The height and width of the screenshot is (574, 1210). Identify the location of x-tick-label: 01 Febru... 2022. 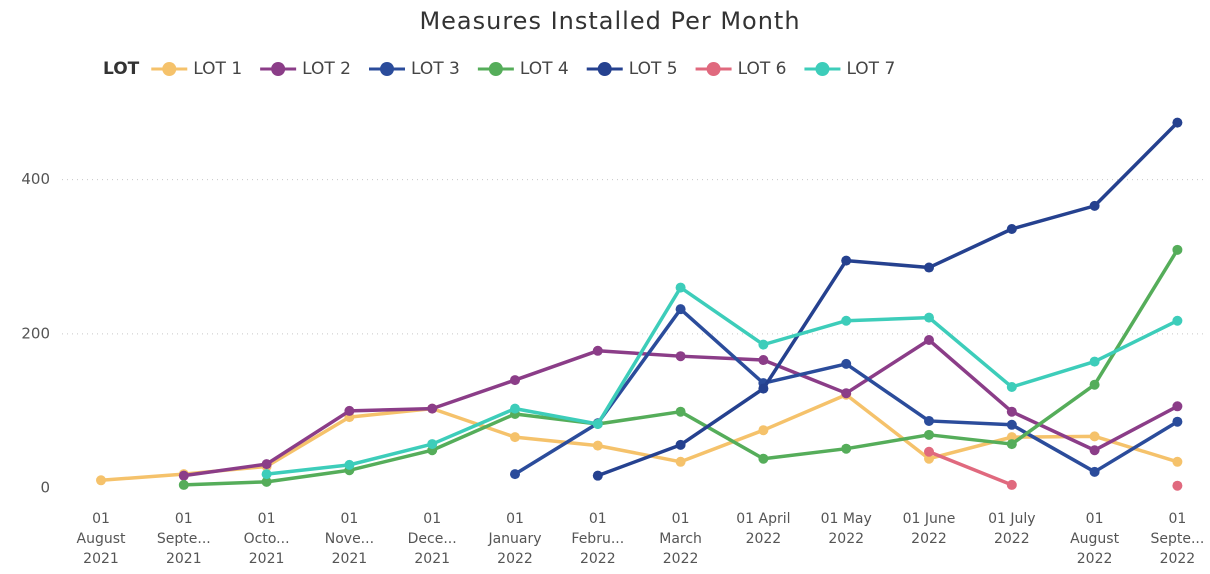
(597, 539).